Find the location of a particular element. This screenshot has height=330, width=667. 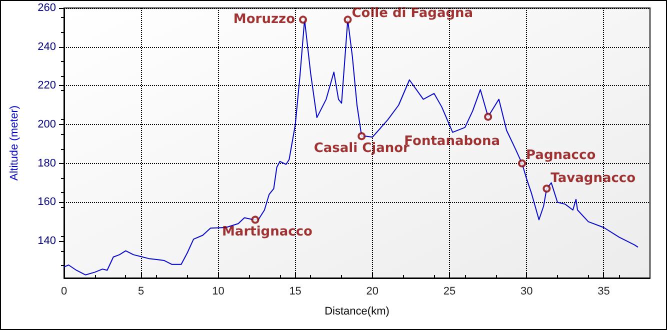

y-axis-title: Altitude (meter) is located at coordinates (14, 143).